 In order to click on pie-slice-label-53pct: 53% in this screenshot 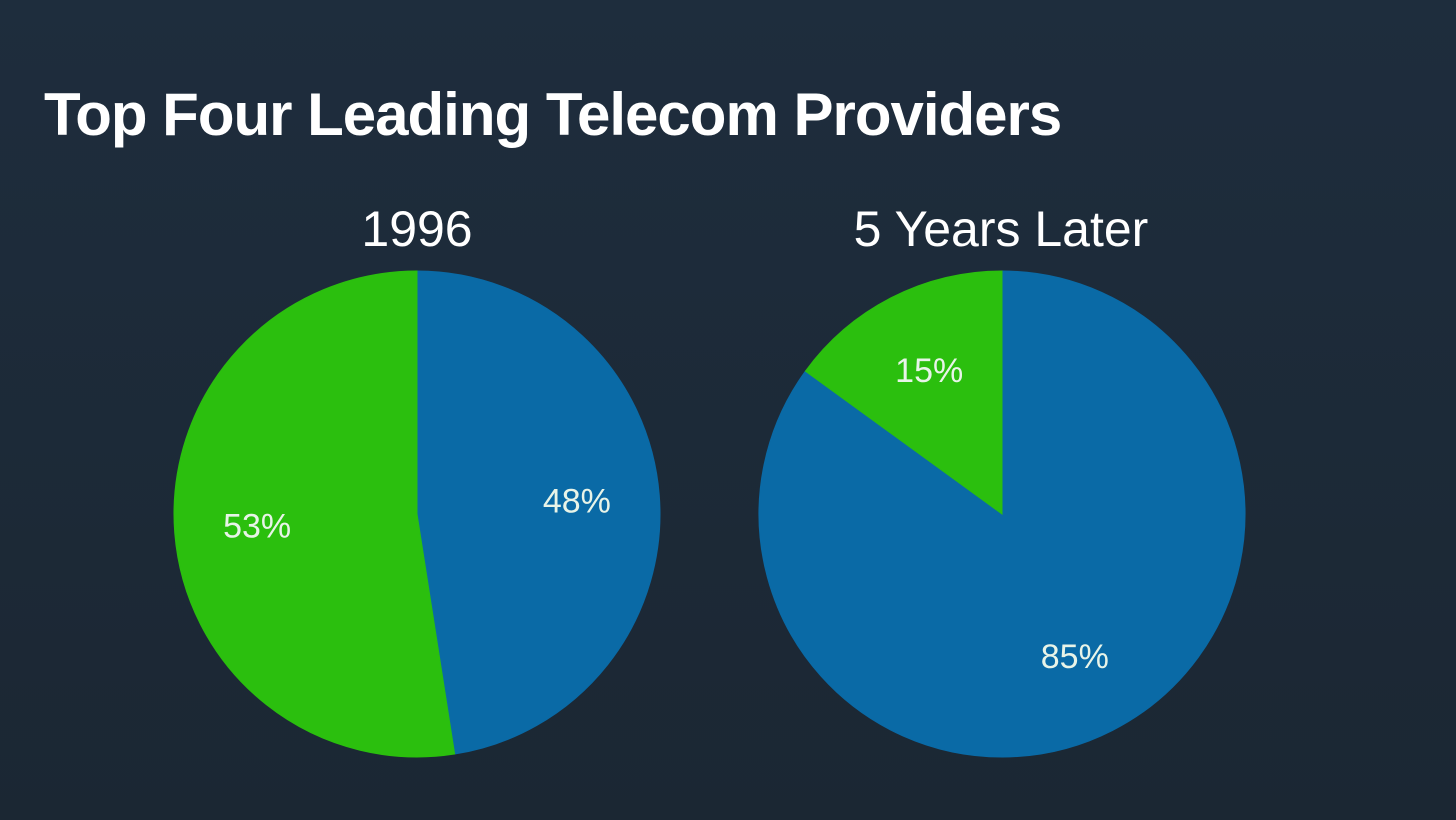, I will do `click(257, 526)`.